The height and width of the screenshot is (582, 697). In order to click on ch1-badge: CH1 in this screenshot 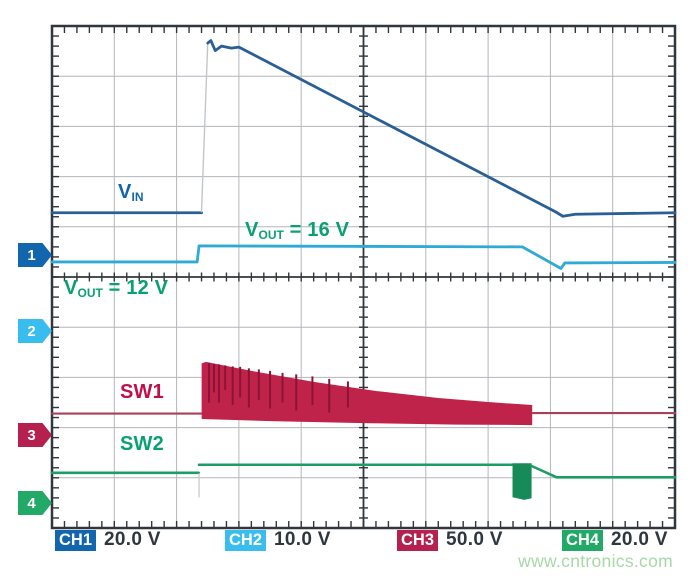, I will do `click(76, 540)`.